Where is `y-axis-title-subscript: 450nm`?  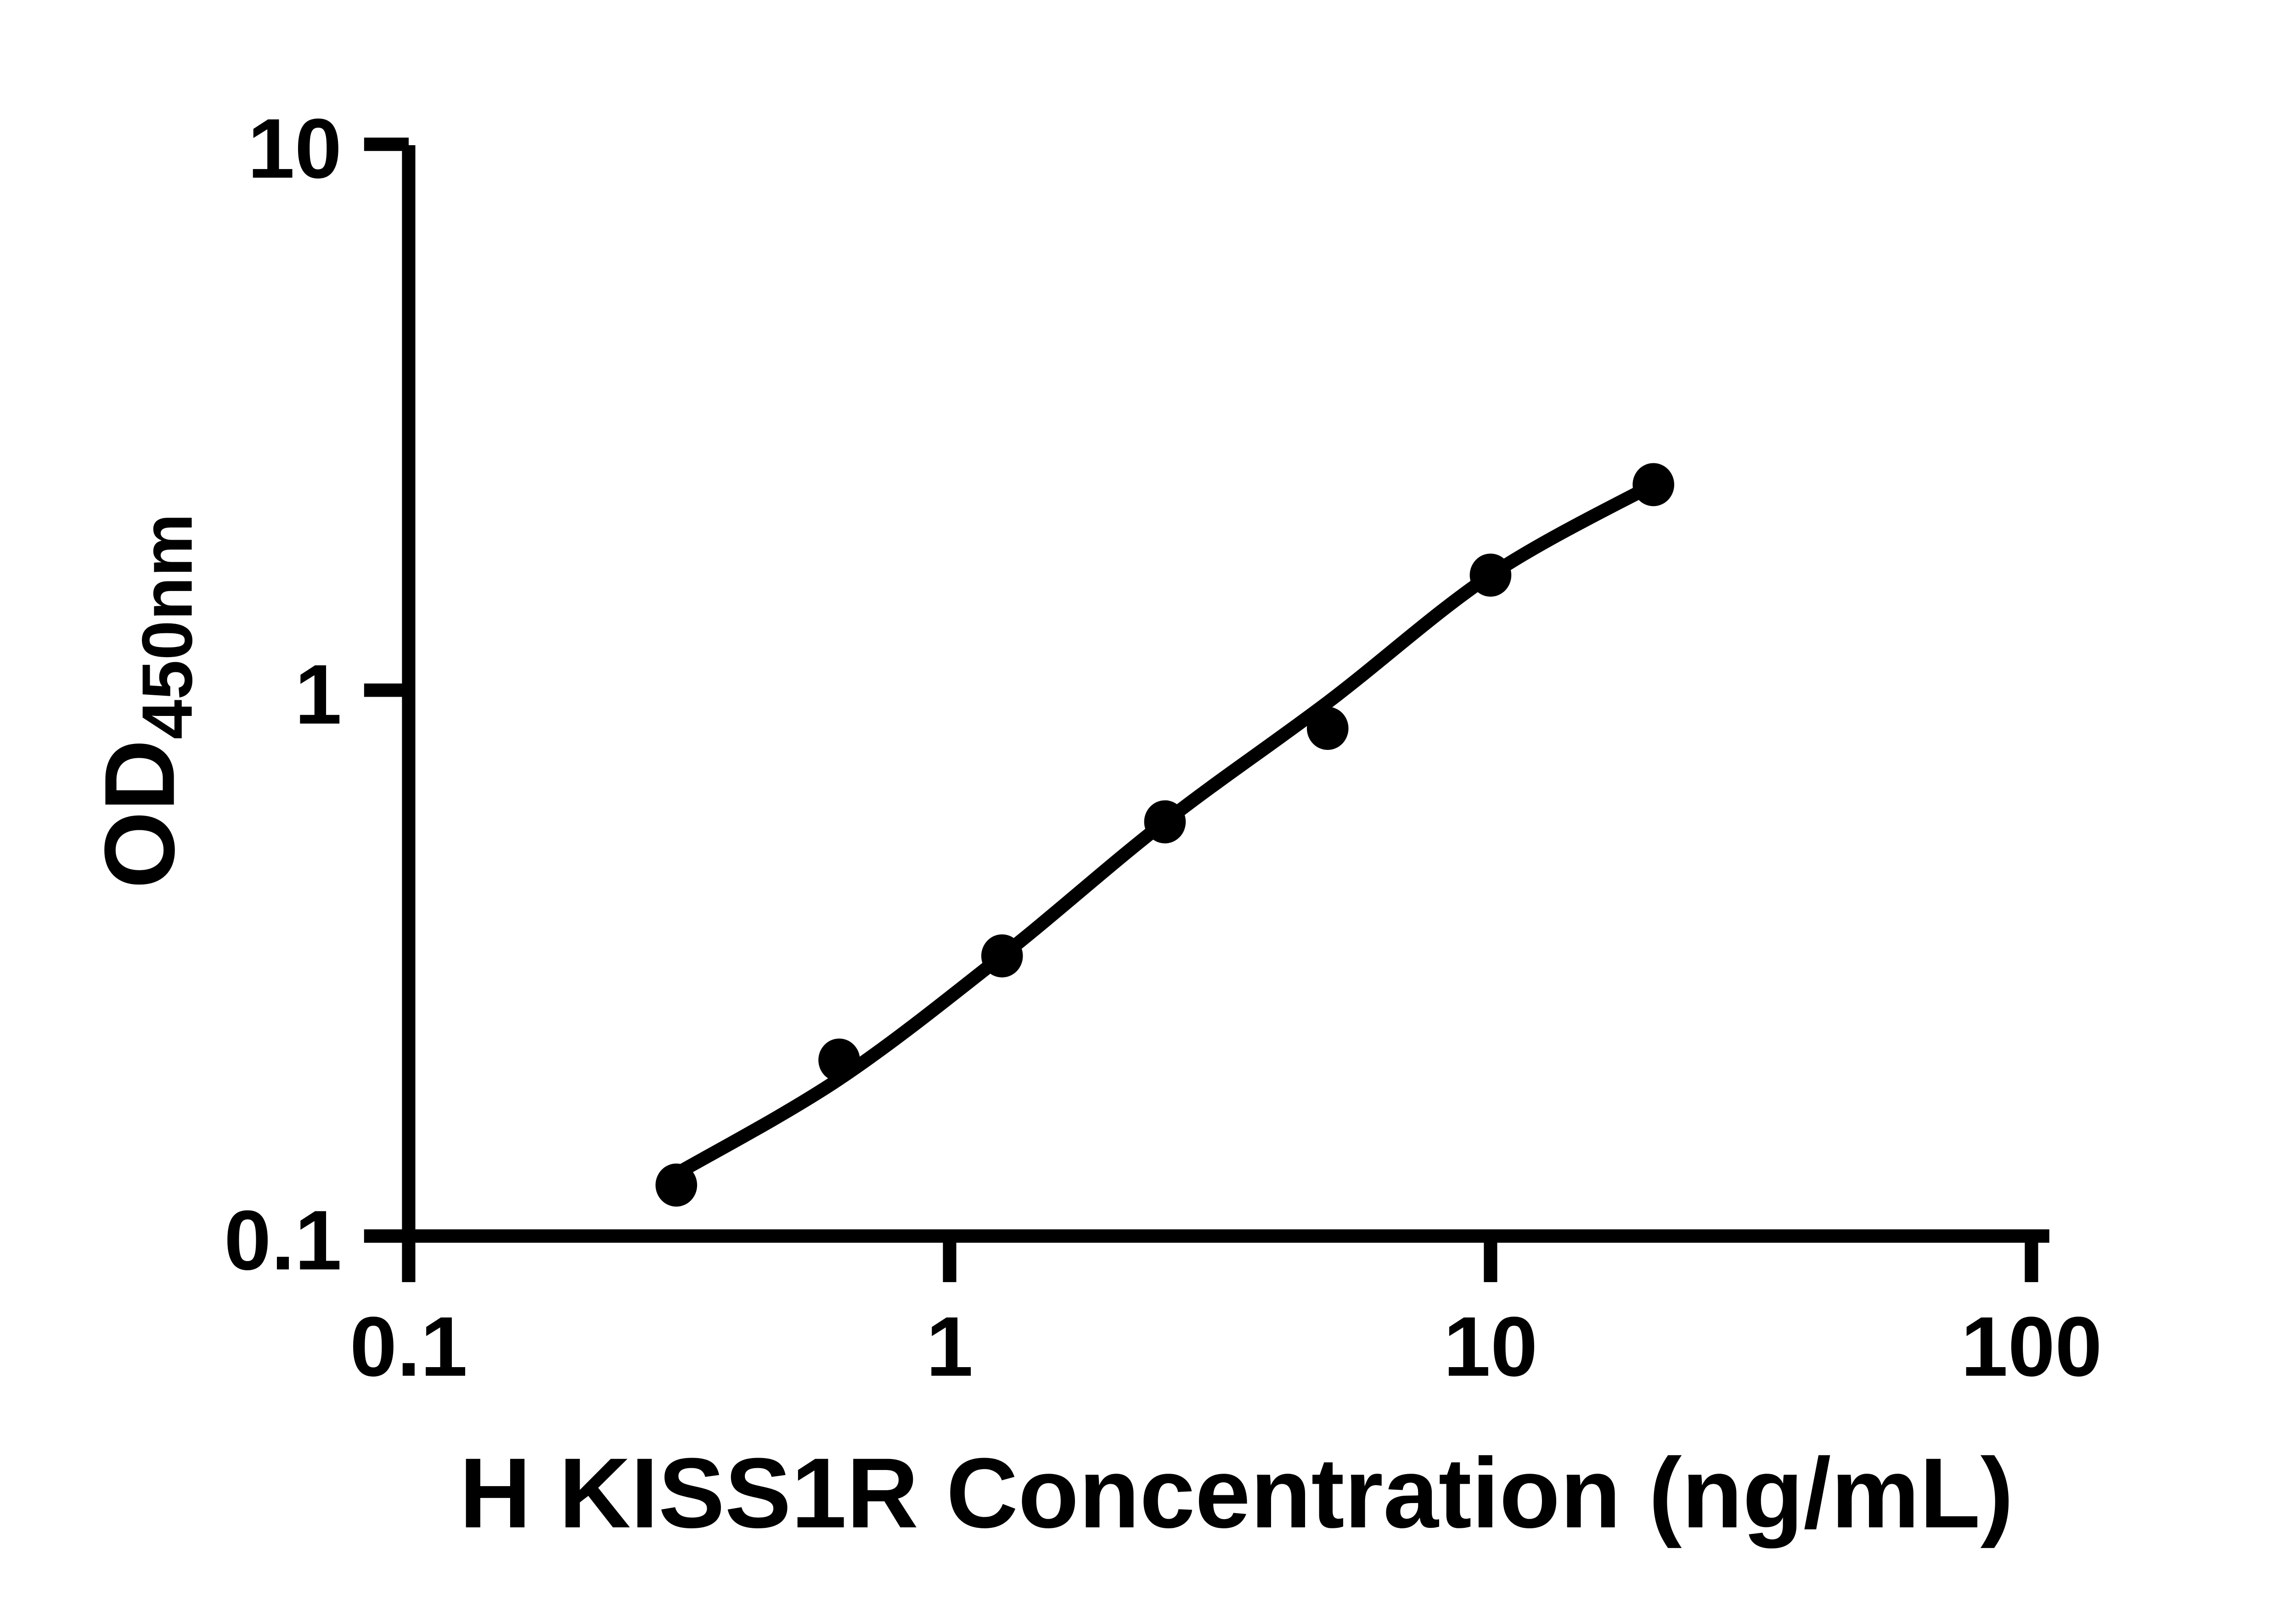
y-axis-title-subscript: 450nm is located at coordinates (167, 626).